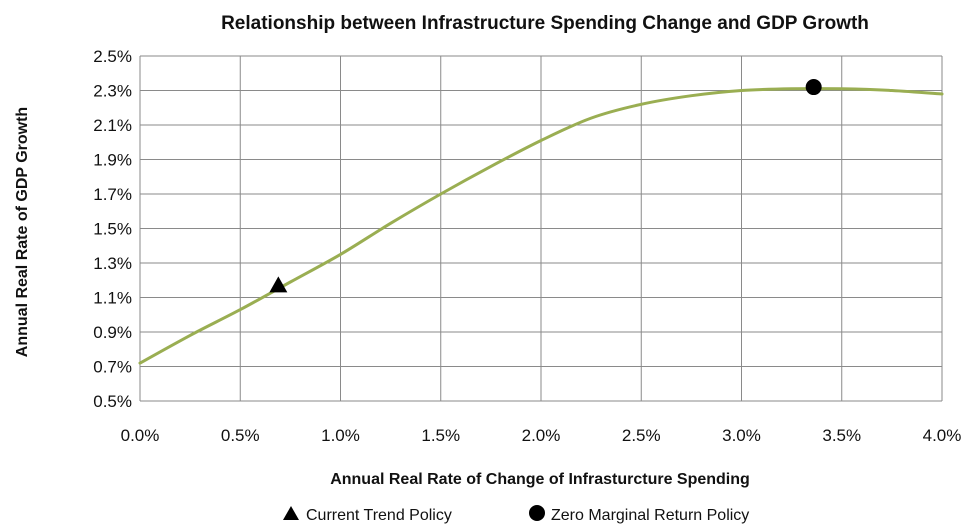 This screenshot has height=526, width=965. I want to click on legend-triangle-icon, so click(291, 513).